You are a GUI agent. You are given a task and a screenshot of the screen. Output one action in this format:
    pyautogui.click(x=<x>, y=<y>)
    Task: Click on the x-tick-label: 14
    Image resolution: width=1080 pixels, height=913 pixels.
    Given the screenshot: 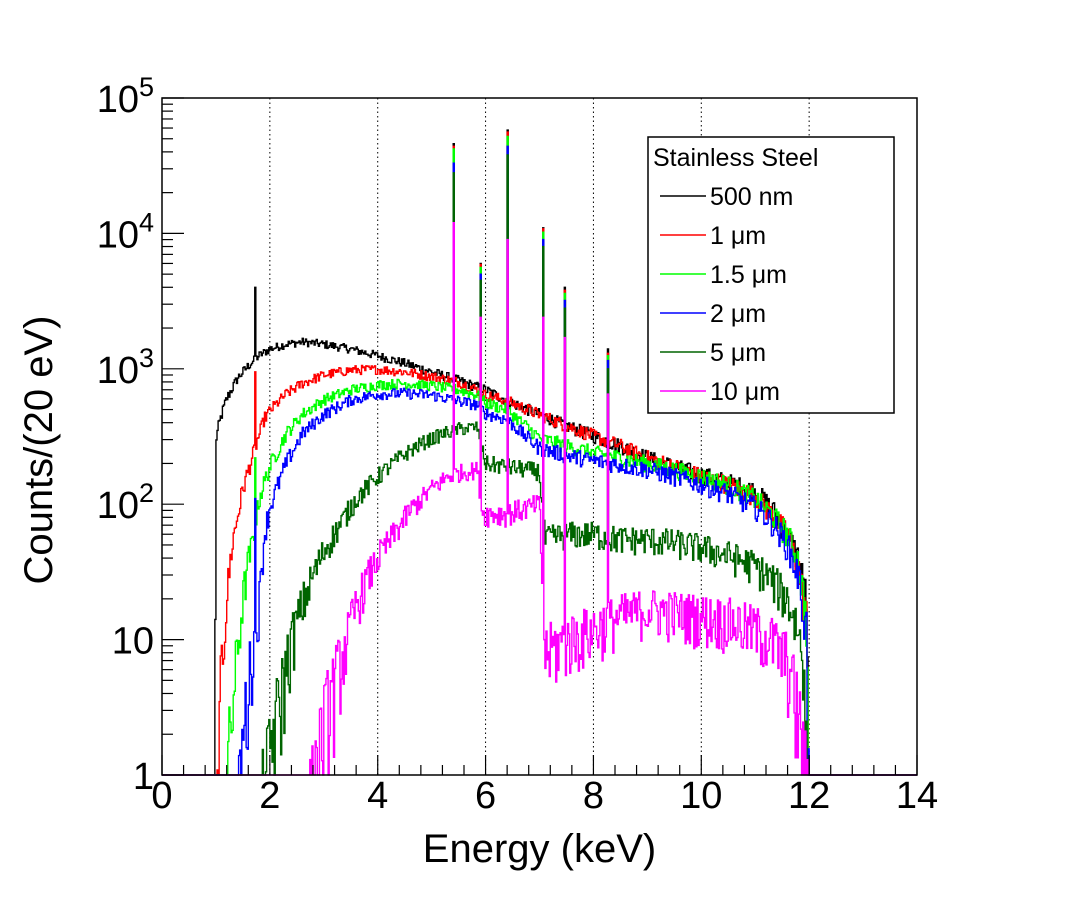 What is the action you would take?
    pyautogui.click(x=917, y=796)
    